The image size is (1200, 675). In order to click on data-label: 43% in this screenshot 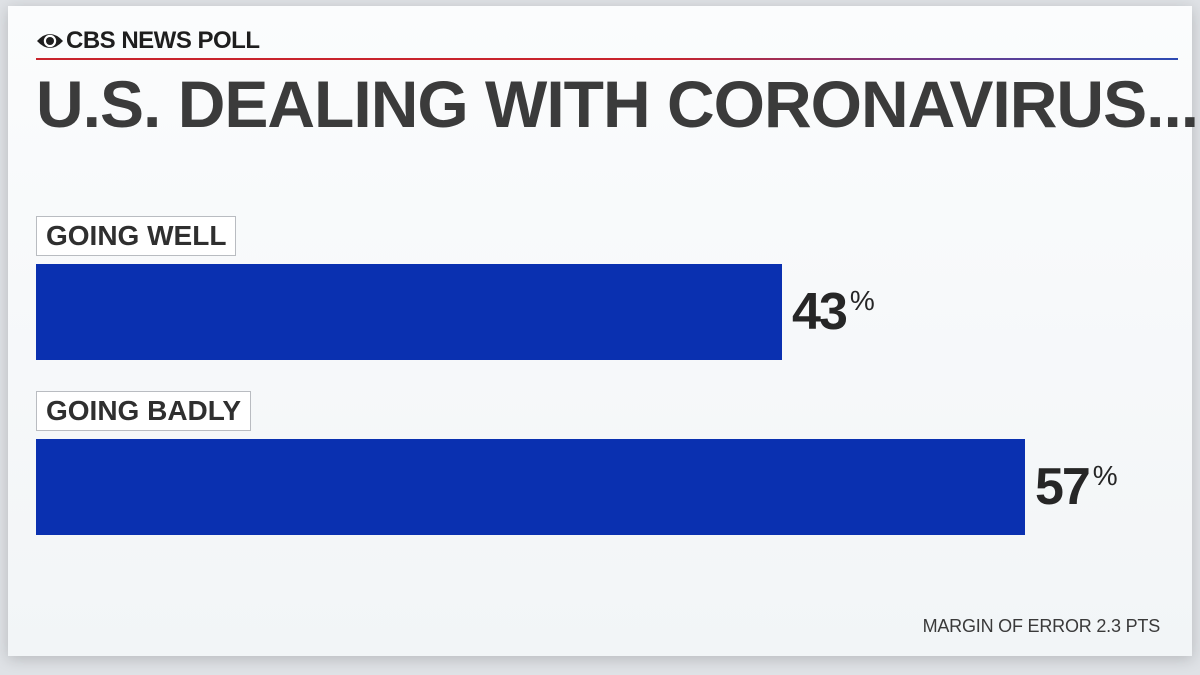, I will do `click(833, 312)`.